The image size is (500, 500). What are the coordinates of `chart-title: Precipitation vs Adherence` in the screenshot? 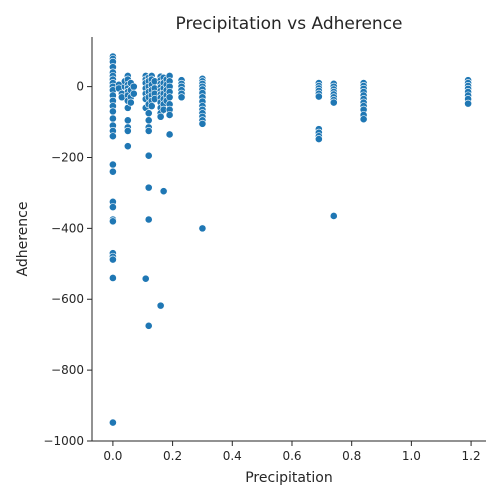 It's located at (289, 24).